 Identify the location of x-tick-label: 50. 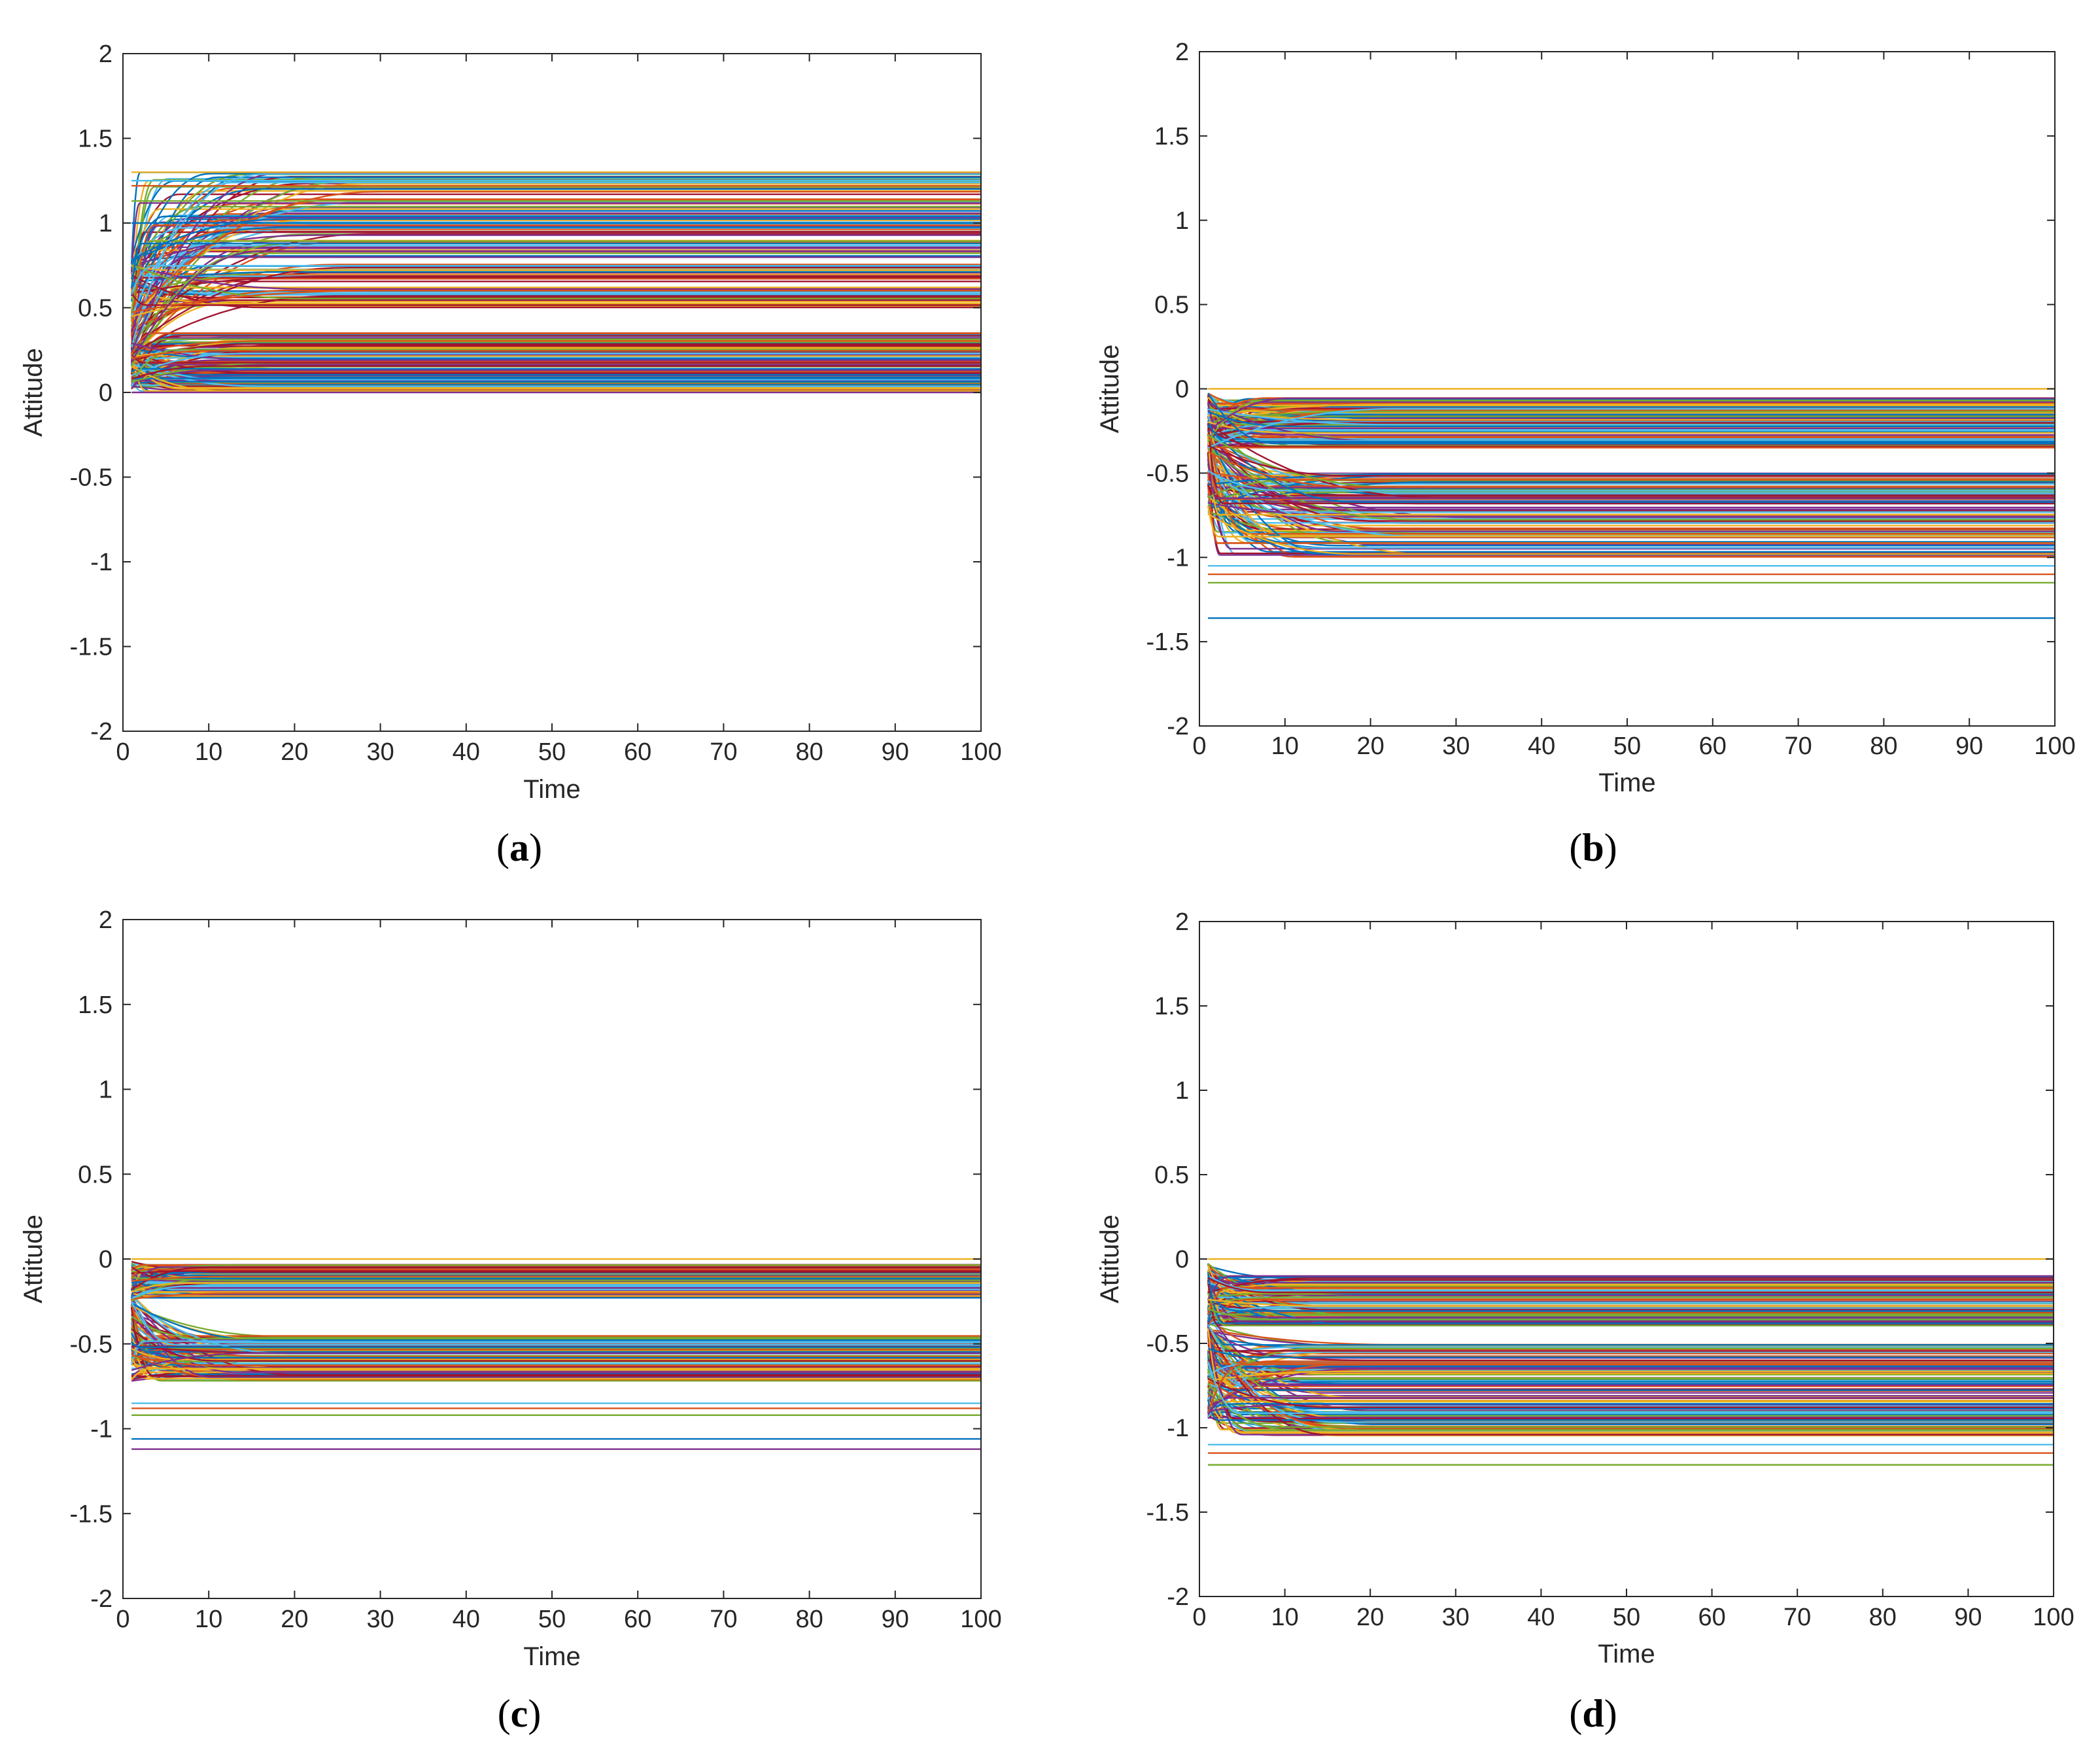
(1627, 746).